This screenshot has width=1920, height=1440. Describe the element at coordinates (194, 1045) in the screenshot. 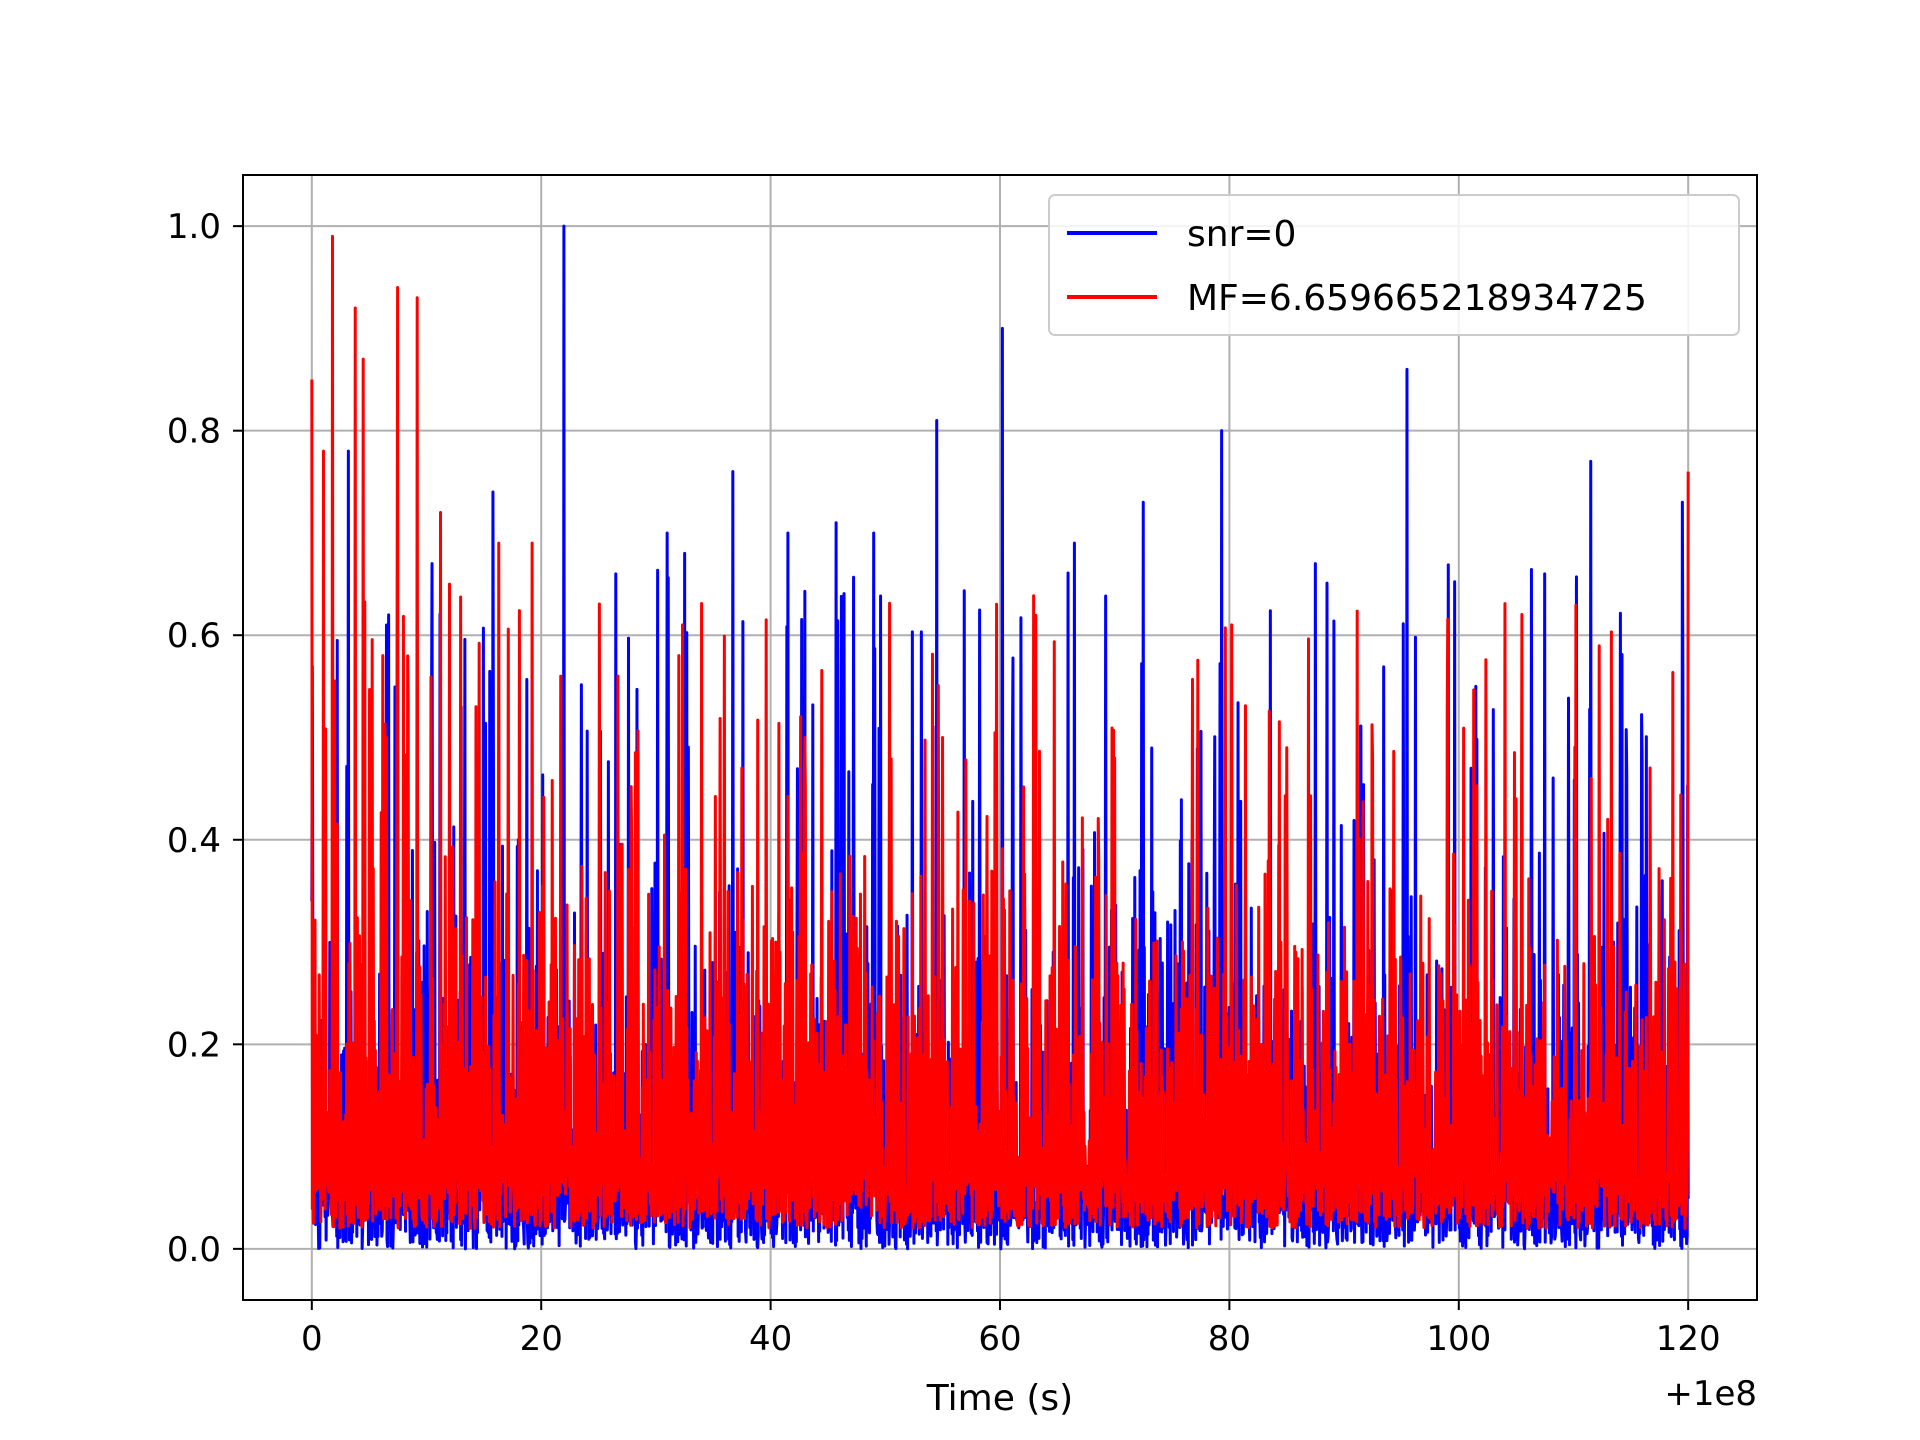

I see `y-tick-label: 0.2` at that location.